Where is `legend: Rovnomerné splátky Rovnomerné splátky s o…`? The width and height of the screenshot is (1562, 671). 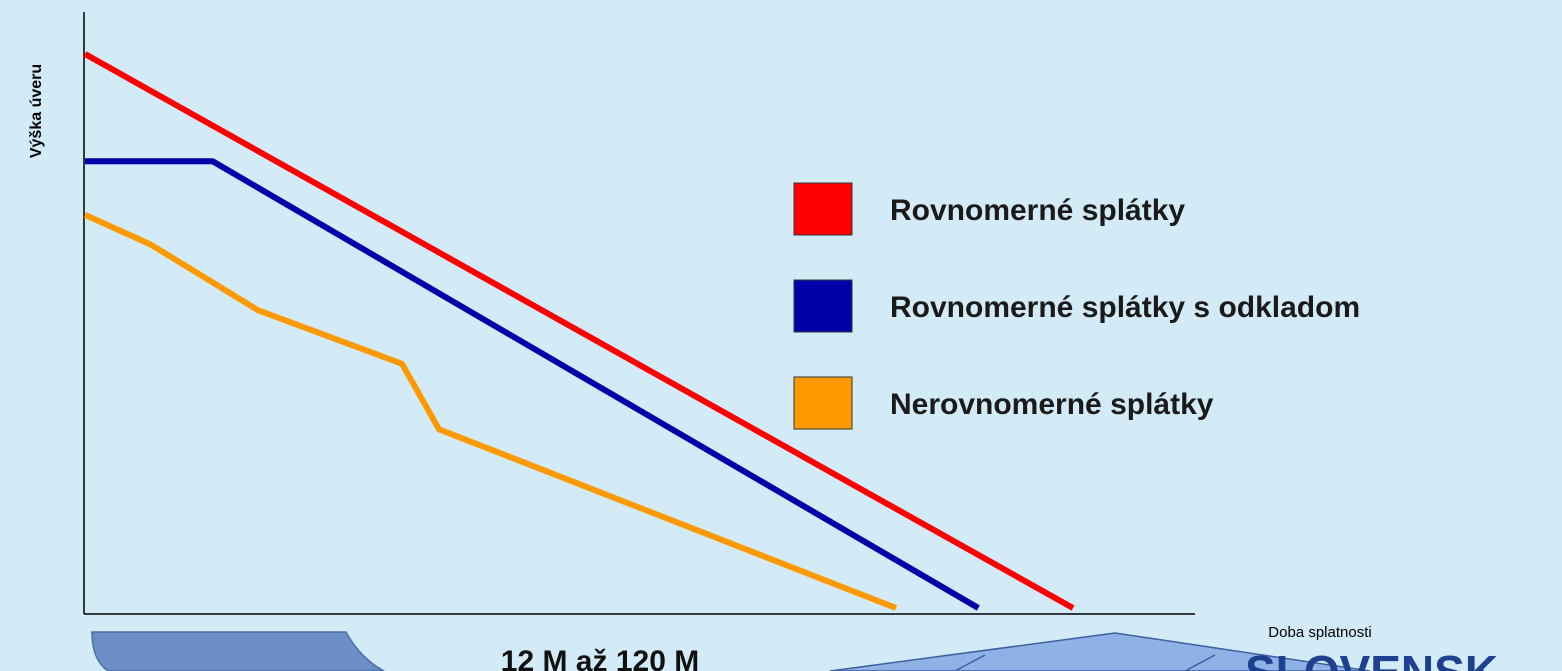
legend: Rovnomerné splátky Rovnomerné splátky s o… is located at coordinates (1076, 306).